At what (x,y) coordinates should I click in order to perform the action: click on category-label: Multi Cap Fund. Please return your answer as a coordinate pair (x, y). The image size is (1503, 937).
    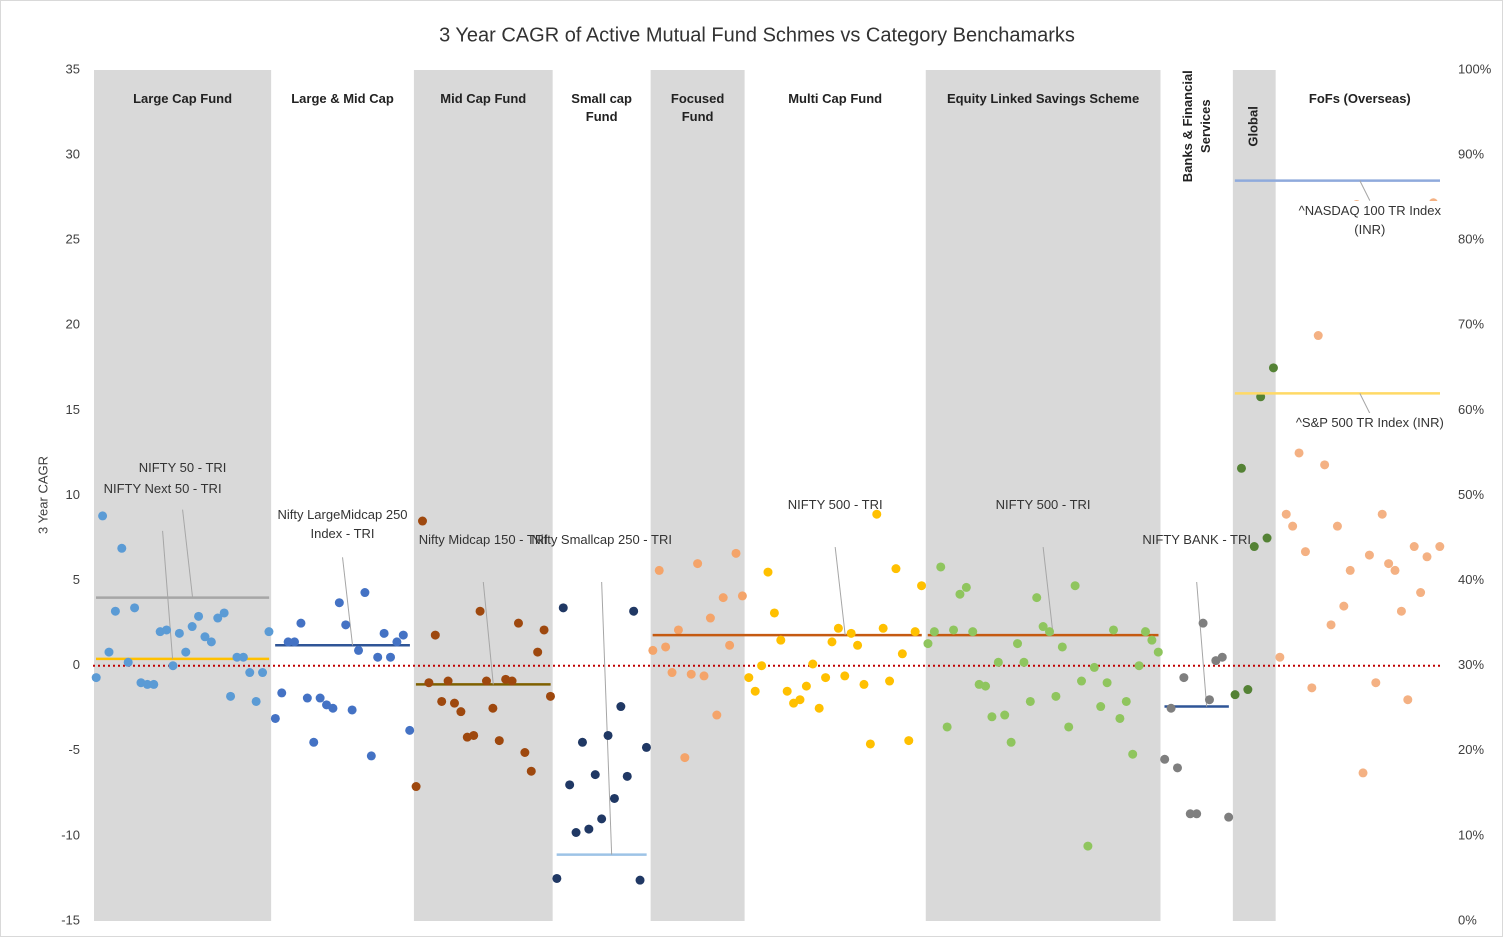
    Looking at the image, I should click on (835, 98).